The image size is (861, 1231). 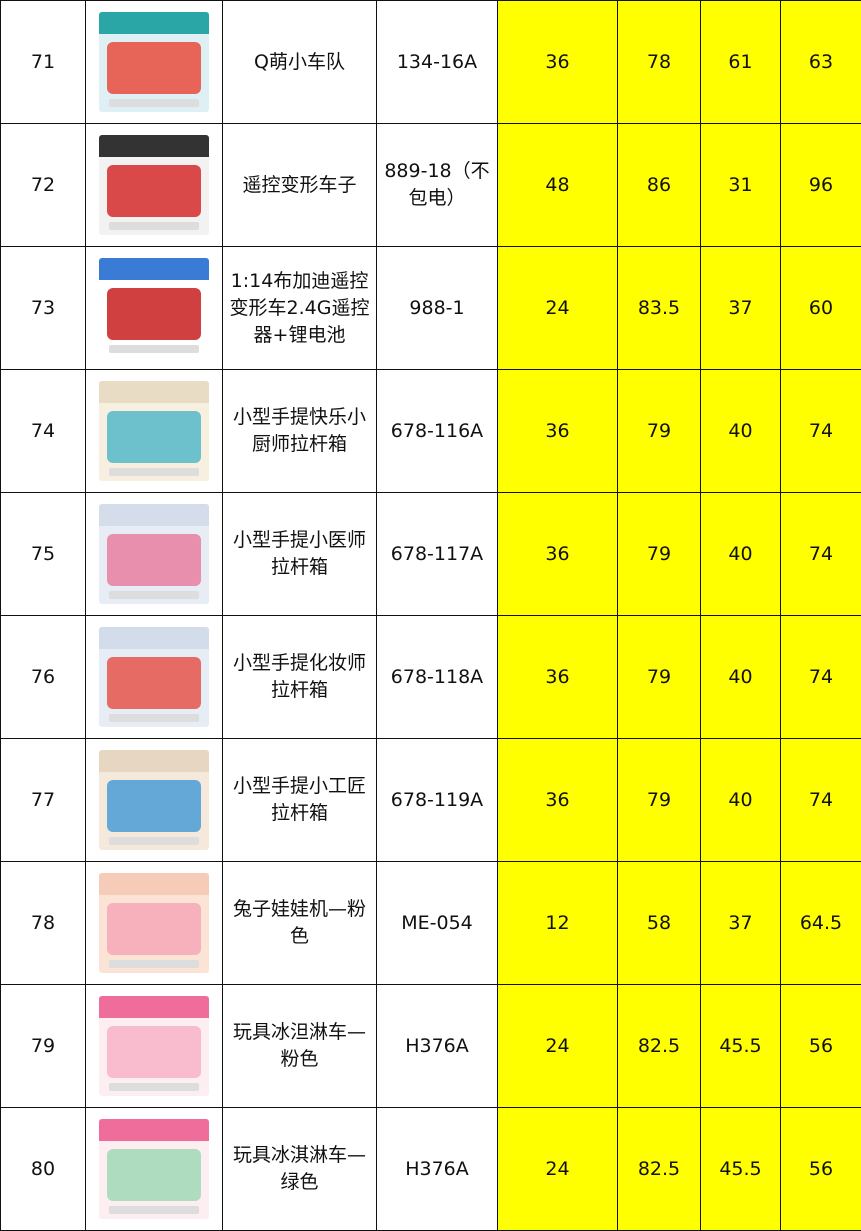 I want to click on row-number: 75, so click(x=43, y=554).